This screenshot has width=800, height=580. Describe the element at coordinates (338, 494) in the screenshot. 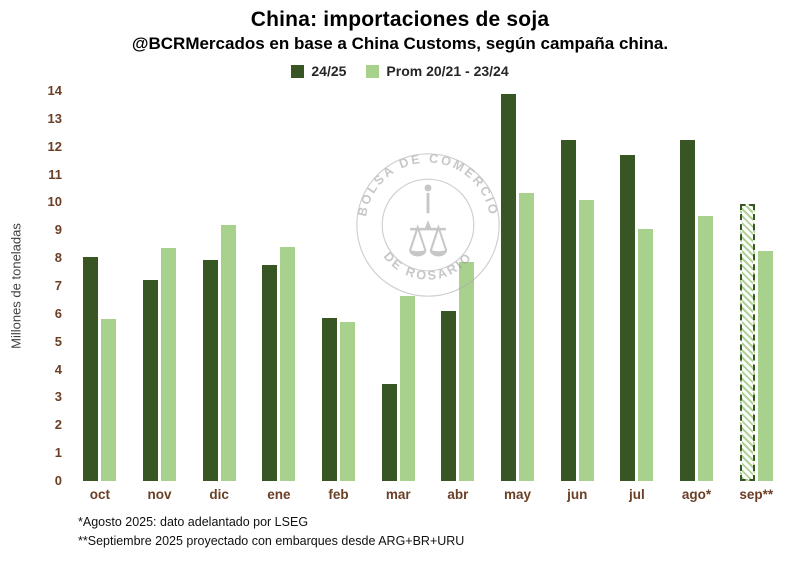

I see `x-tick-label-feb: feb` at that location.